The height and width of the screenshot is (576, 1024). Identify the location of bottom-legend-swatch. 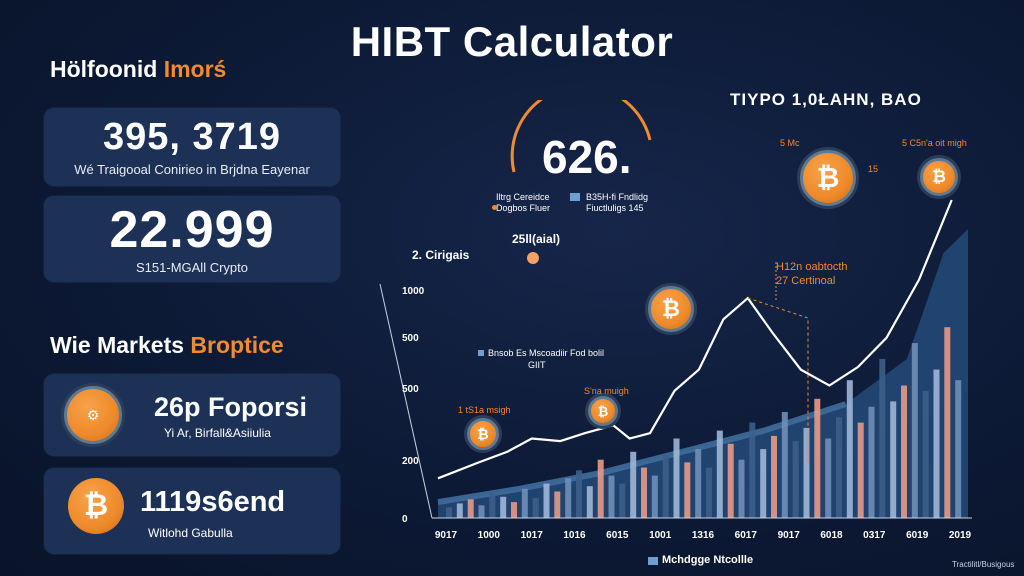
(653, 561).